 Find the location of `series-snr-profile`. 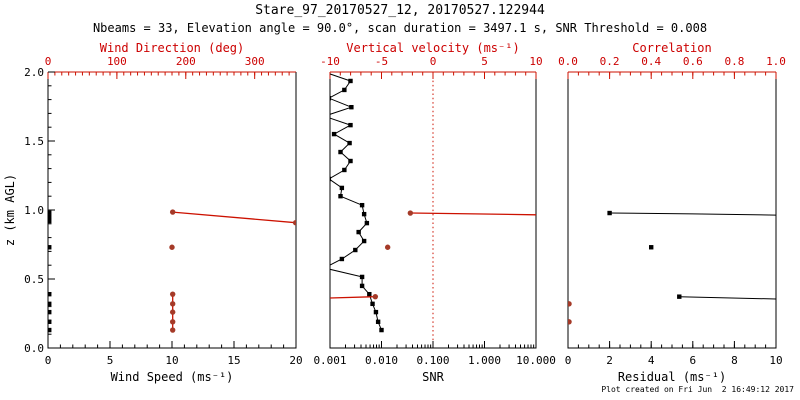

series-snr-profile is located at coordinates (357, 203).